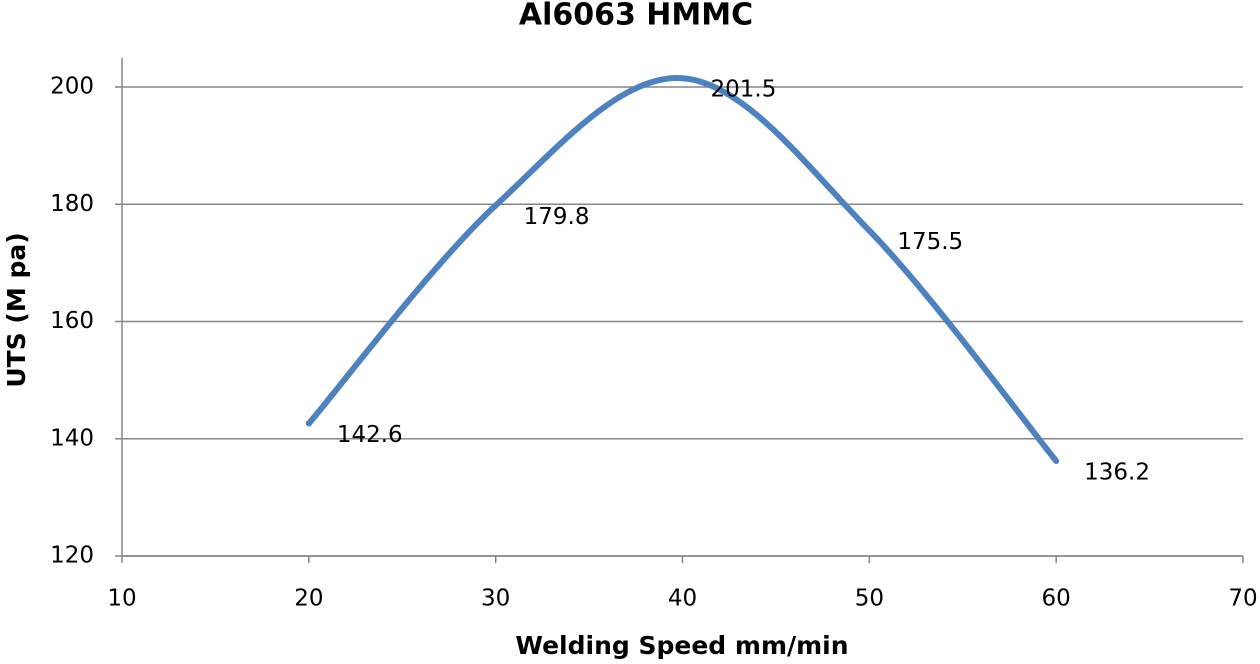  Describe the element at coordinates (682, 599) in the screenshot. I see `x-tick-label: 40` at that location.